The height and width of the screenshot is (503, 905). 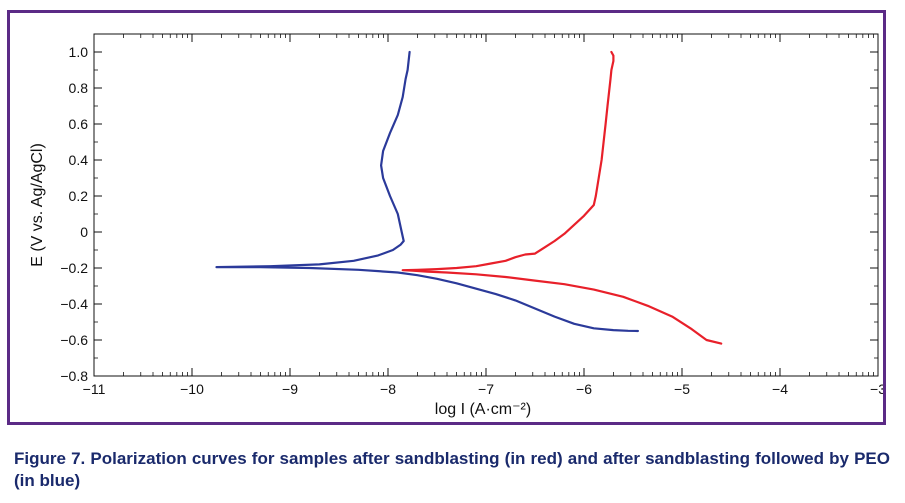 What do you see at coordinates (388, 389) in the screenshot?
I see `x-tick-label: −8` at bounding box center [388, 389].